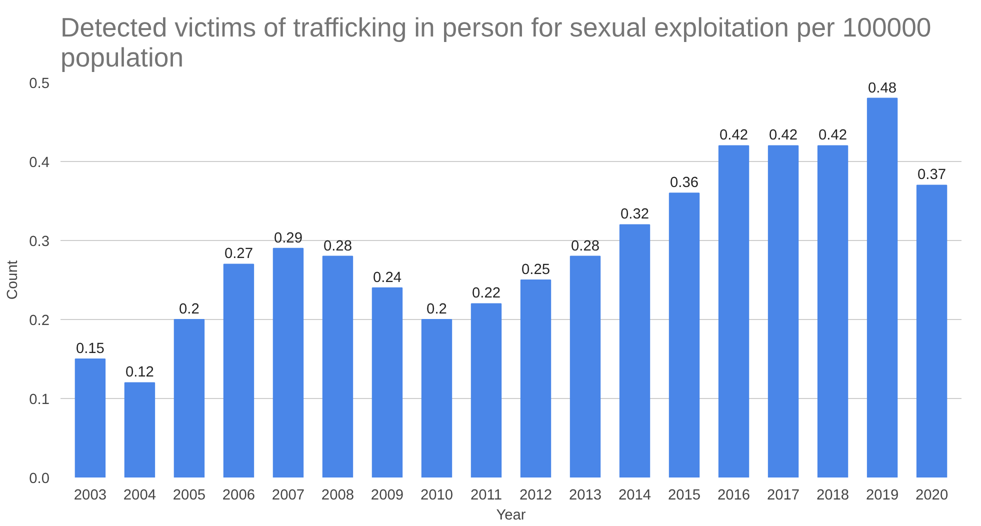 The height and width of the screenshot is (526, 981). What do you see at coordinates (684, 183) in the screenshot?
I see `data-label: 0.36` at bounding box center [684, 183].